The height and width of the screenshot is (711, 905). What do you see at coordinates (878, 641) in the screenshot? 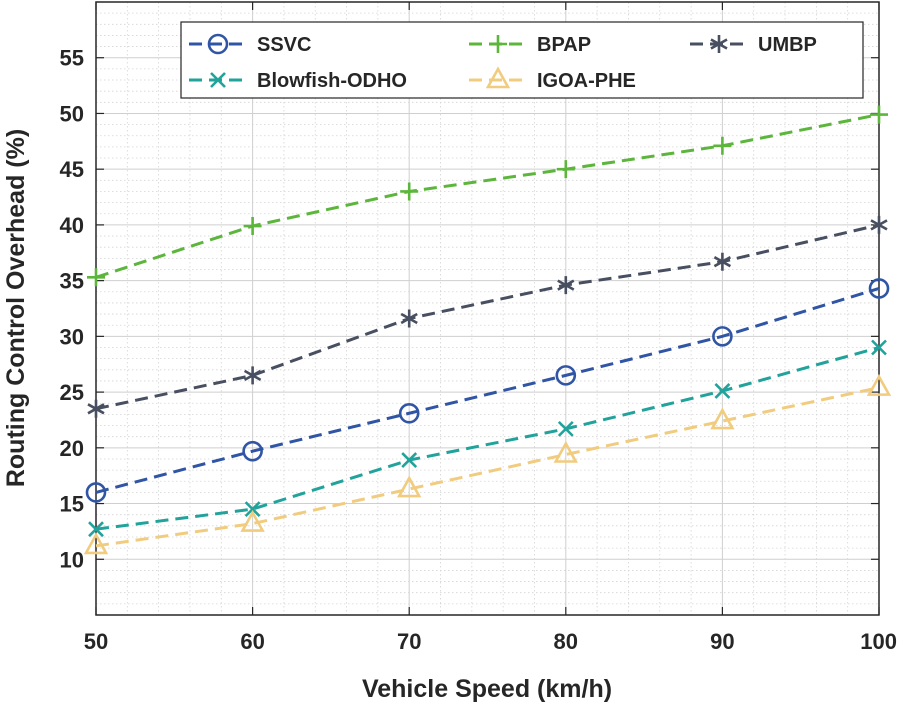
I see `x-tick-label: 100` at bounding box center [878, 641].